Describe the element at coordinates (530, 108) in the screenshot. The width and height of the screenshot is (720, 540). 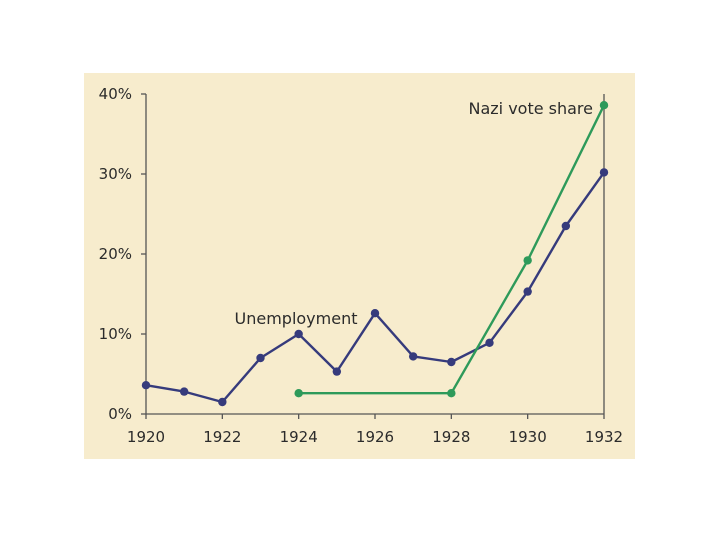
I see `nazi-vote-share-label: Nazi vote share` at that location.